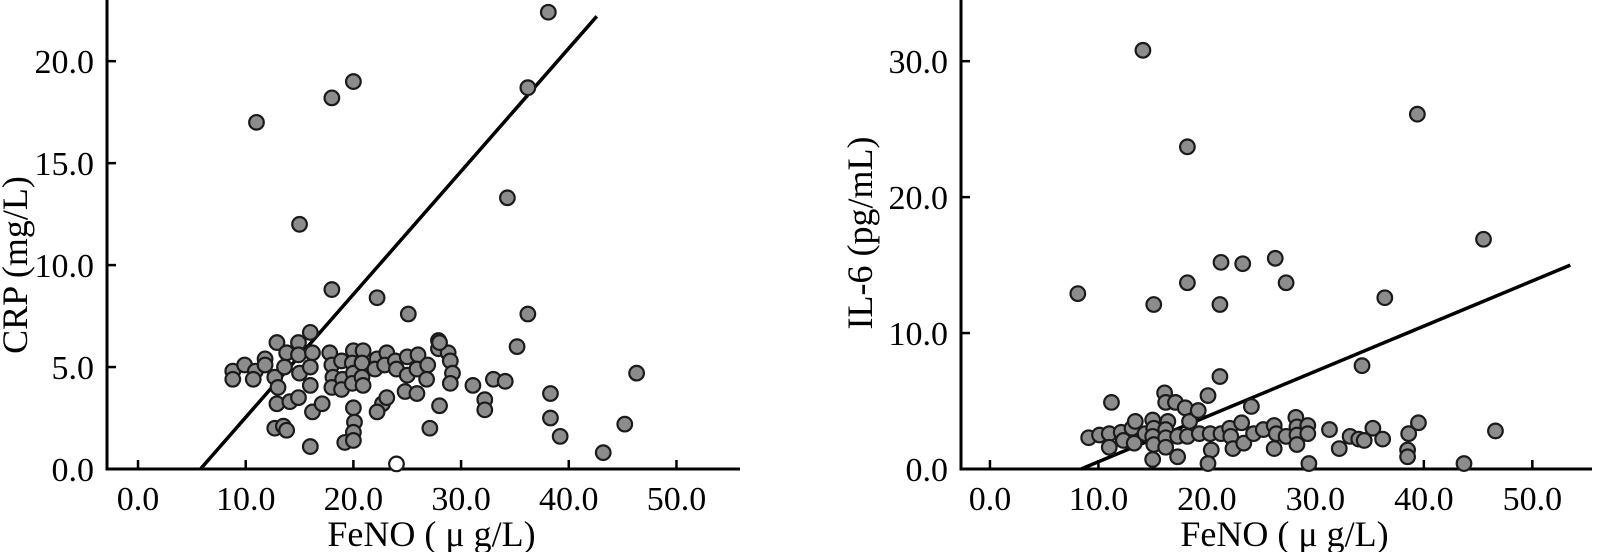 The width and height of the screenshot is (1600, 552). Describe the element at coordinates (65, 164) in the screenshot. I see `y-tick-label: 15.0` at that location.